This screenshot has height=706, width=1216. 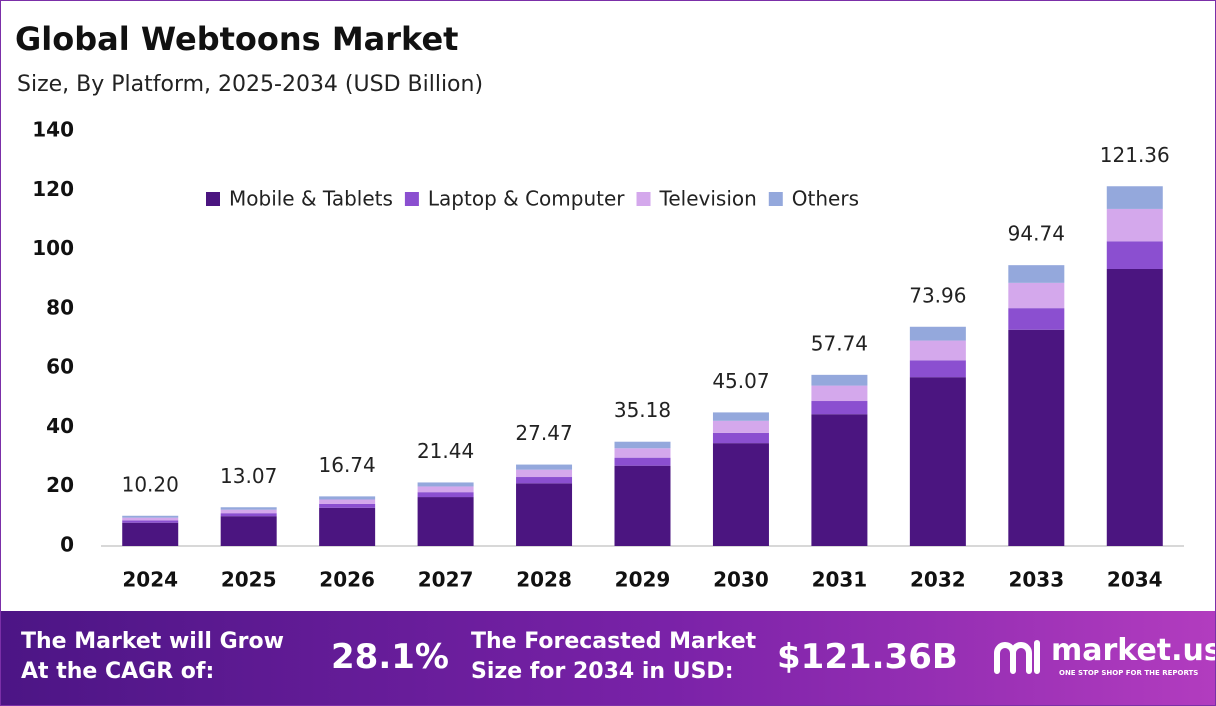 What do you see at coordinates (152, 657) in the screenshot?
I see `cagr-text: The Market will Grow At the CAGR of:` at bounding box center [152, 657].